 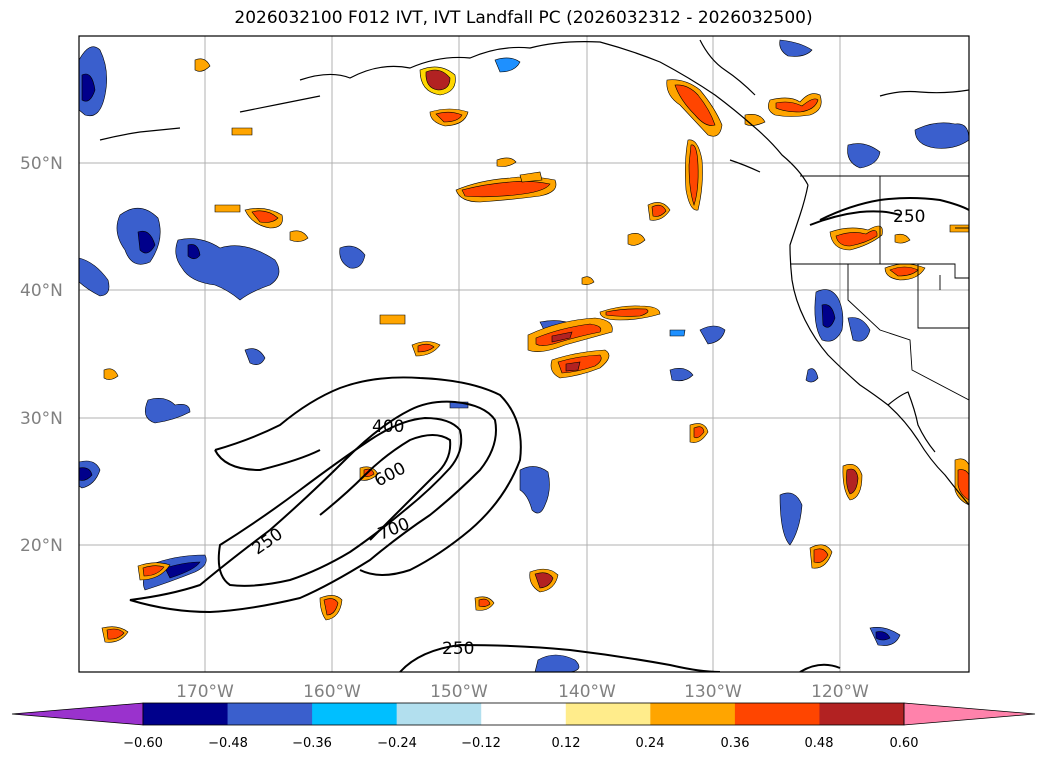 I want to click on lon-label-130w: 130°W, so click(x=713, y=692).